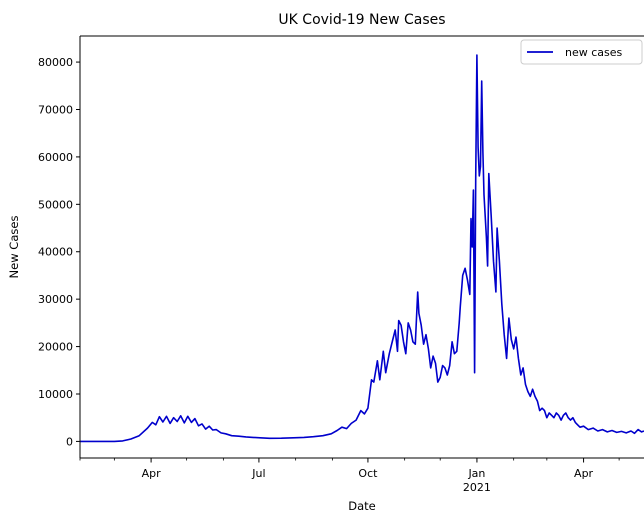 This screenshot has width=644, height=514. I want to click on y-tick-label: 30000, so click(55, 299).